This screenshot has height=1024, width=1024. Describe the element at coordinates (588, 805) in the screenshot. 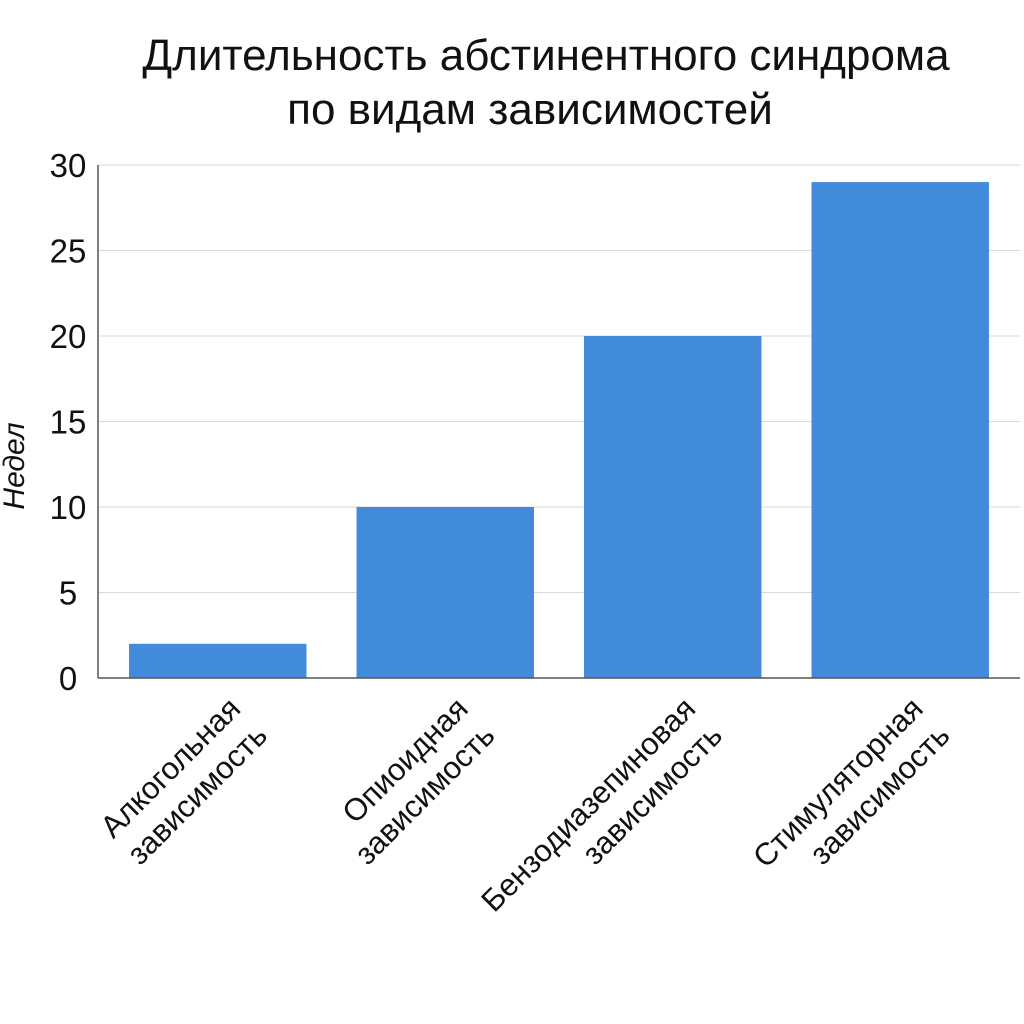

I see `x-category-label-line: Бензодиазепиновая` at that location.